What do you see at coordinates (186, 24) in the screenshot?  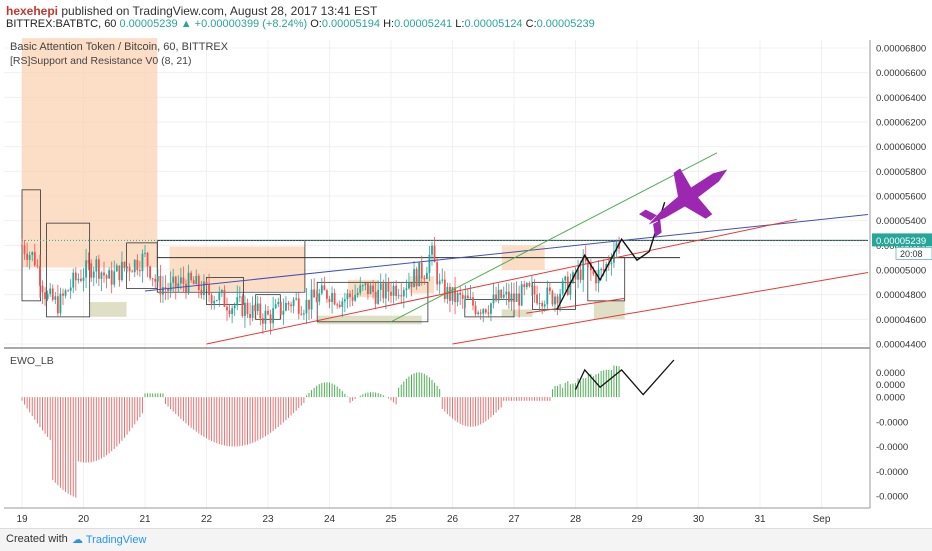 I see `change-arrow-icon: ▲` at bounding box center [186, 24].